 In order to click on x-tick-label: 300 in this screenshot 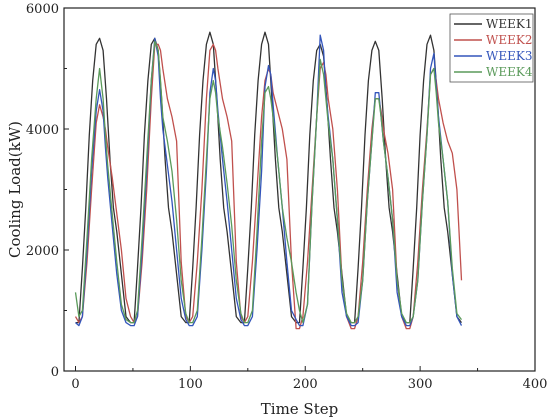, I will do `click(420, 384)`.